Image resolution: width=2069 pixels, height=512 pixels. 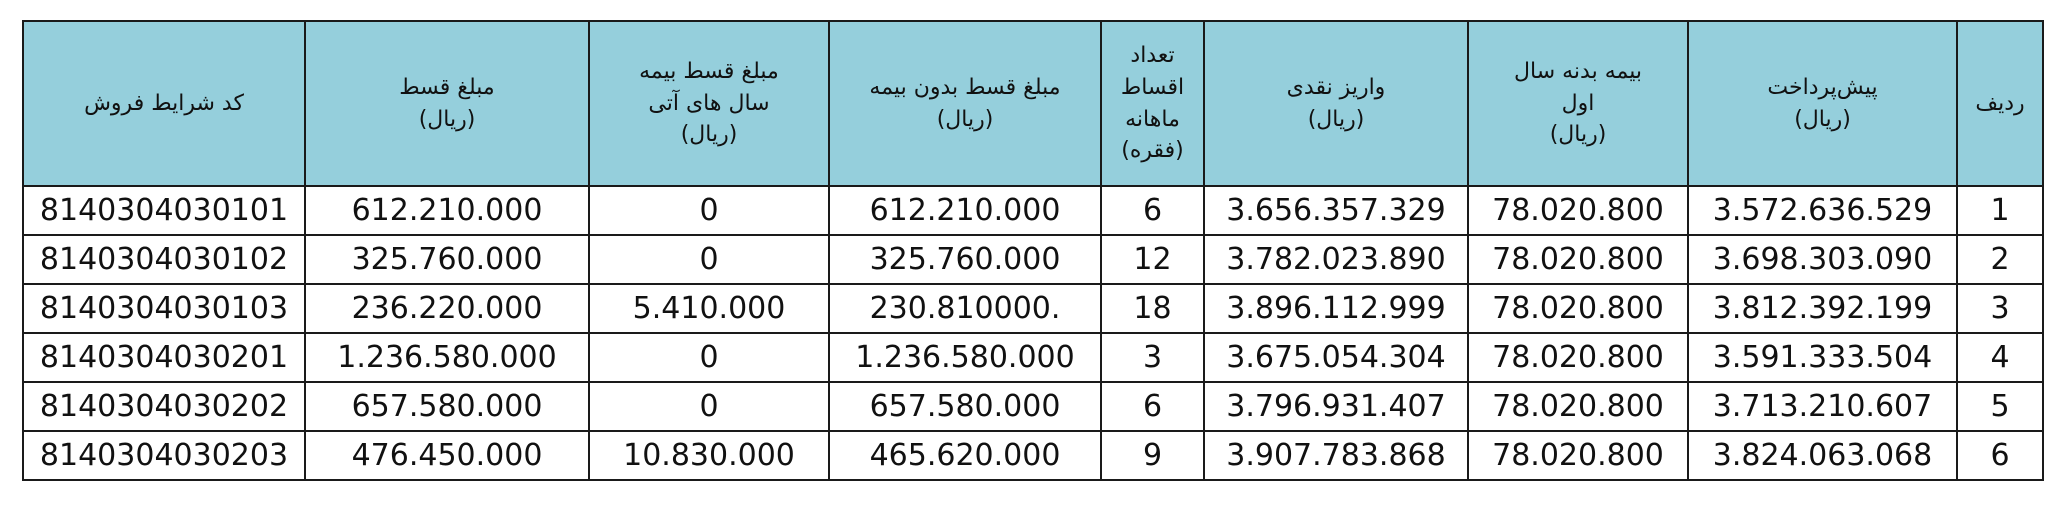 I want to click on header-text-line: اقساط, so click(x=1152, y=87).